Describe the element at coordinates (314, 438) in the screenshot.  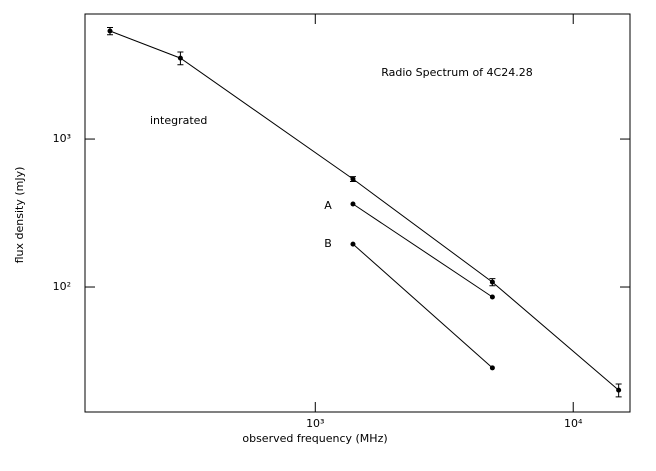
I see `x-axis-label: observed frequency (MHz)` at that location.